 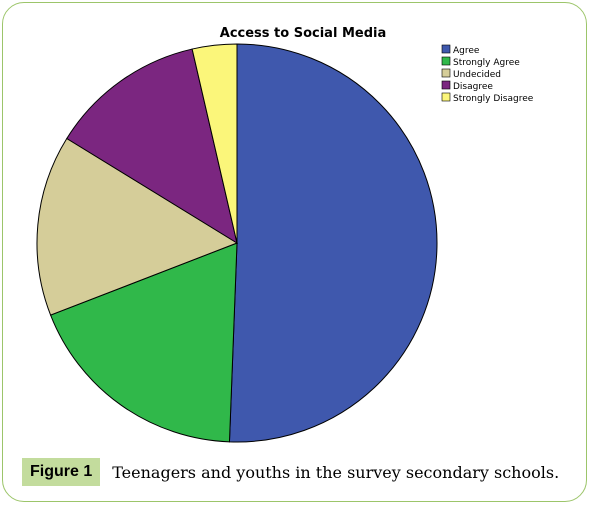 What do you see at coordinates (152, 146) in the screenshot?
I see `pie-slice-disagree` at bounding box center [152, 146].